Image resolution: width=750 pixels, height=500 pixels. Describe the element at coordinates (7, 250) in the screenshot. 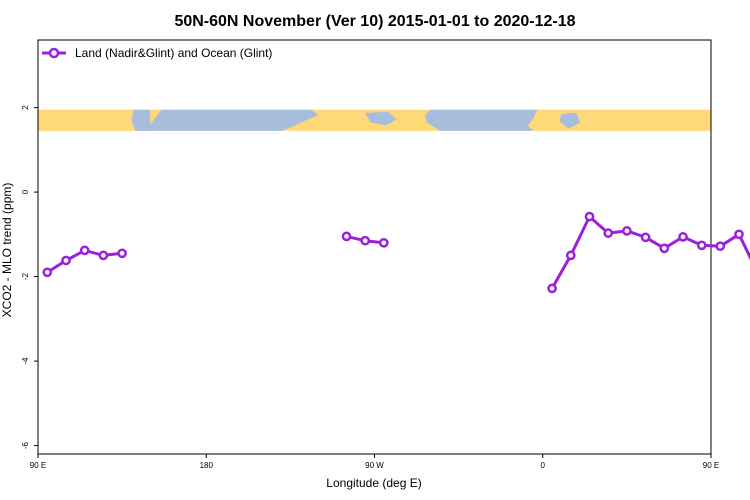

I see `y-axis-label: XCO2 - MLO trend (ppm)` at that location.